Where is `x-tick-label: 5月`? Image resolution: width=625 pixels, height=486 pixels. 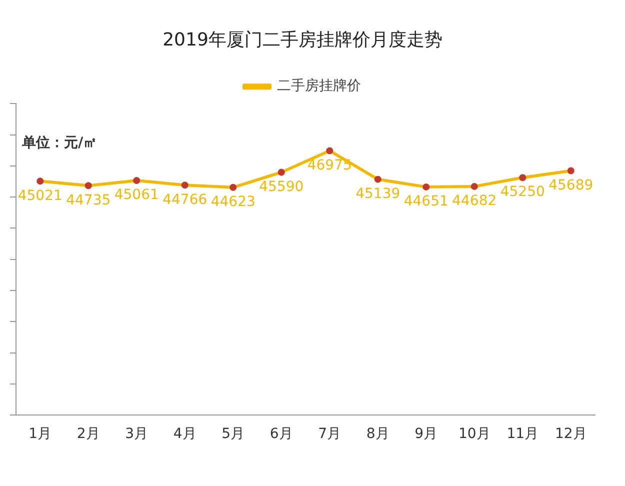 x-tick-label: 5月 is located at coordinates (233, 434).